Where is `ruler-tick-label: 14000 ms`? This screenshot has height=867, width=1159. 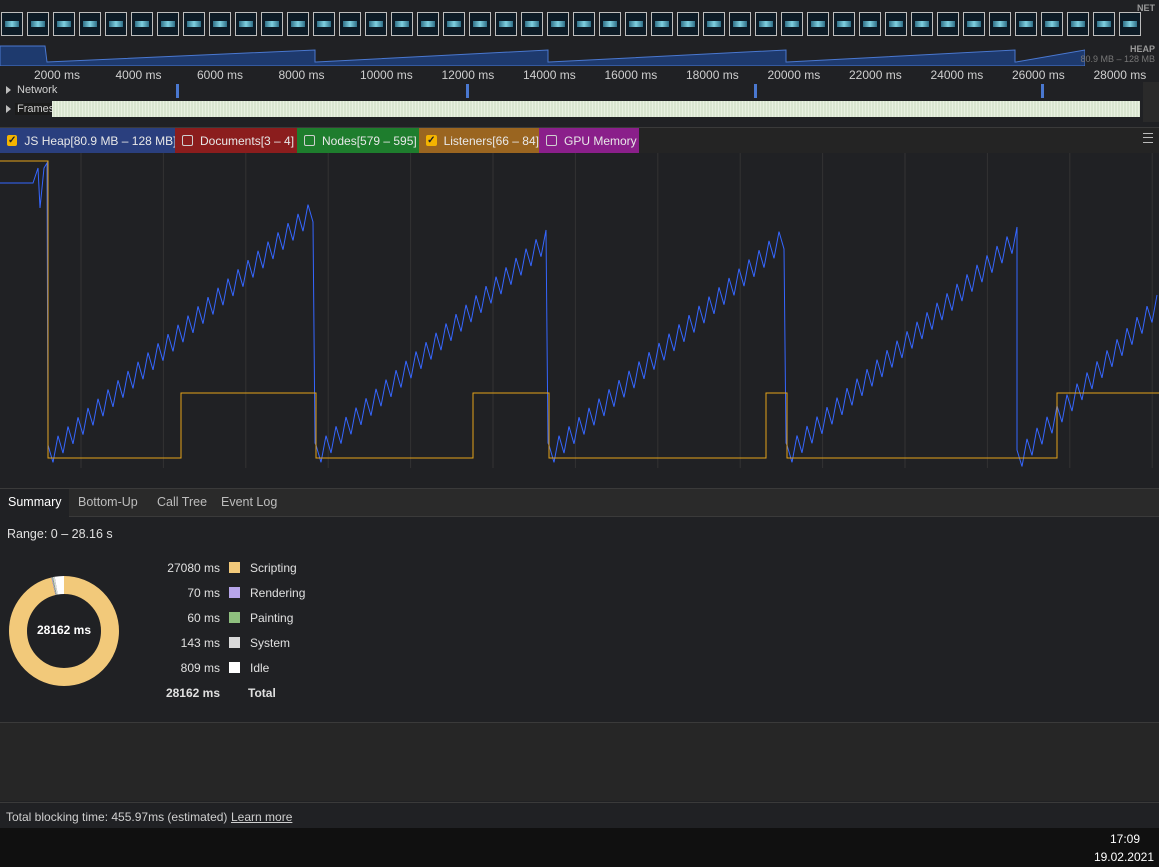
ruler-tick-label: 14000 ms is located at coordinates (549, 75).